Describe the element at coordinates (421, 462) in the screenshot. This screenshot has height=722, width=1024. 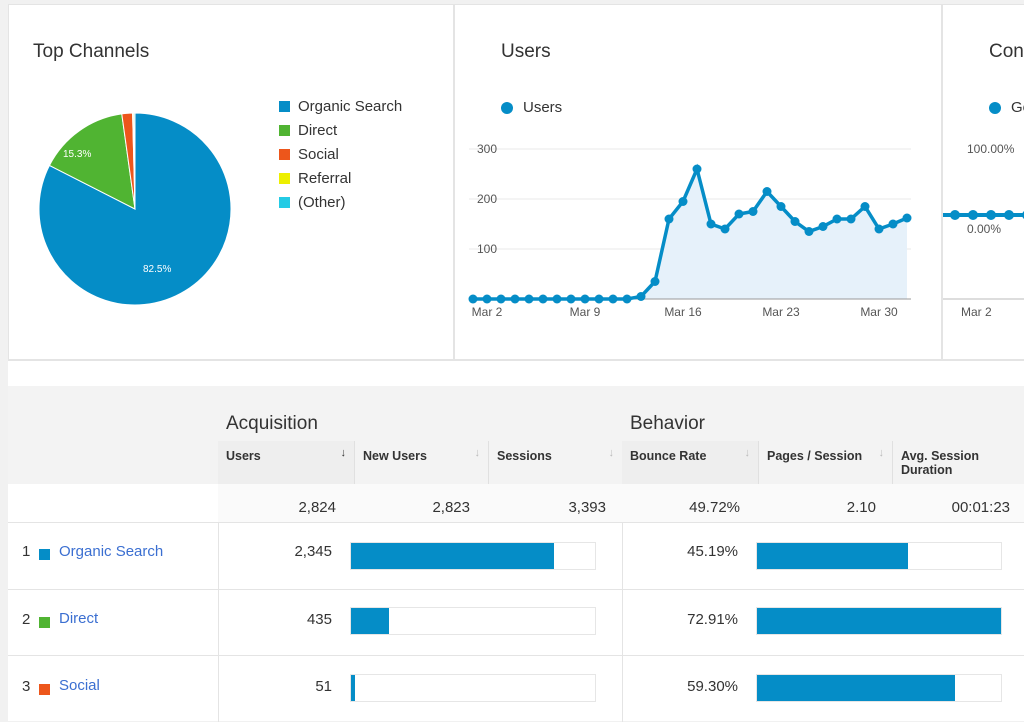
I see `col-header-new-users: New Users ↓` at that location.